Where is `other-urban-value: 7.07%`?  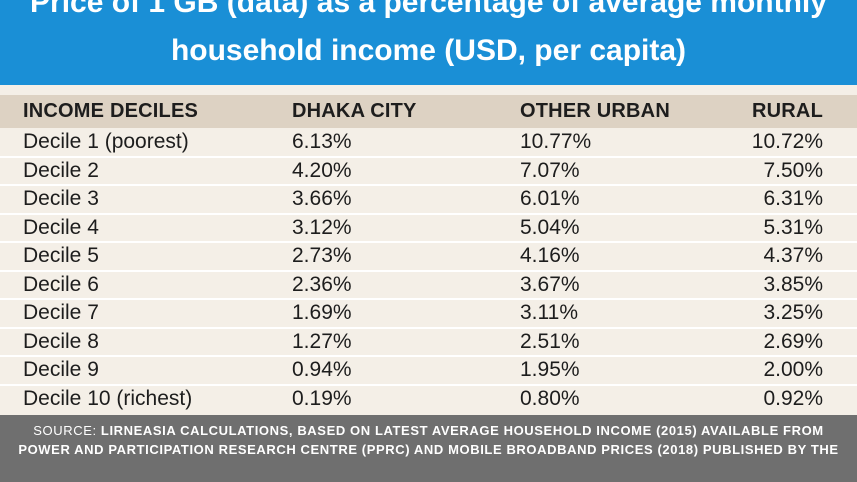 other-urban-value: 7.07% is located at coordinates (550, 170).